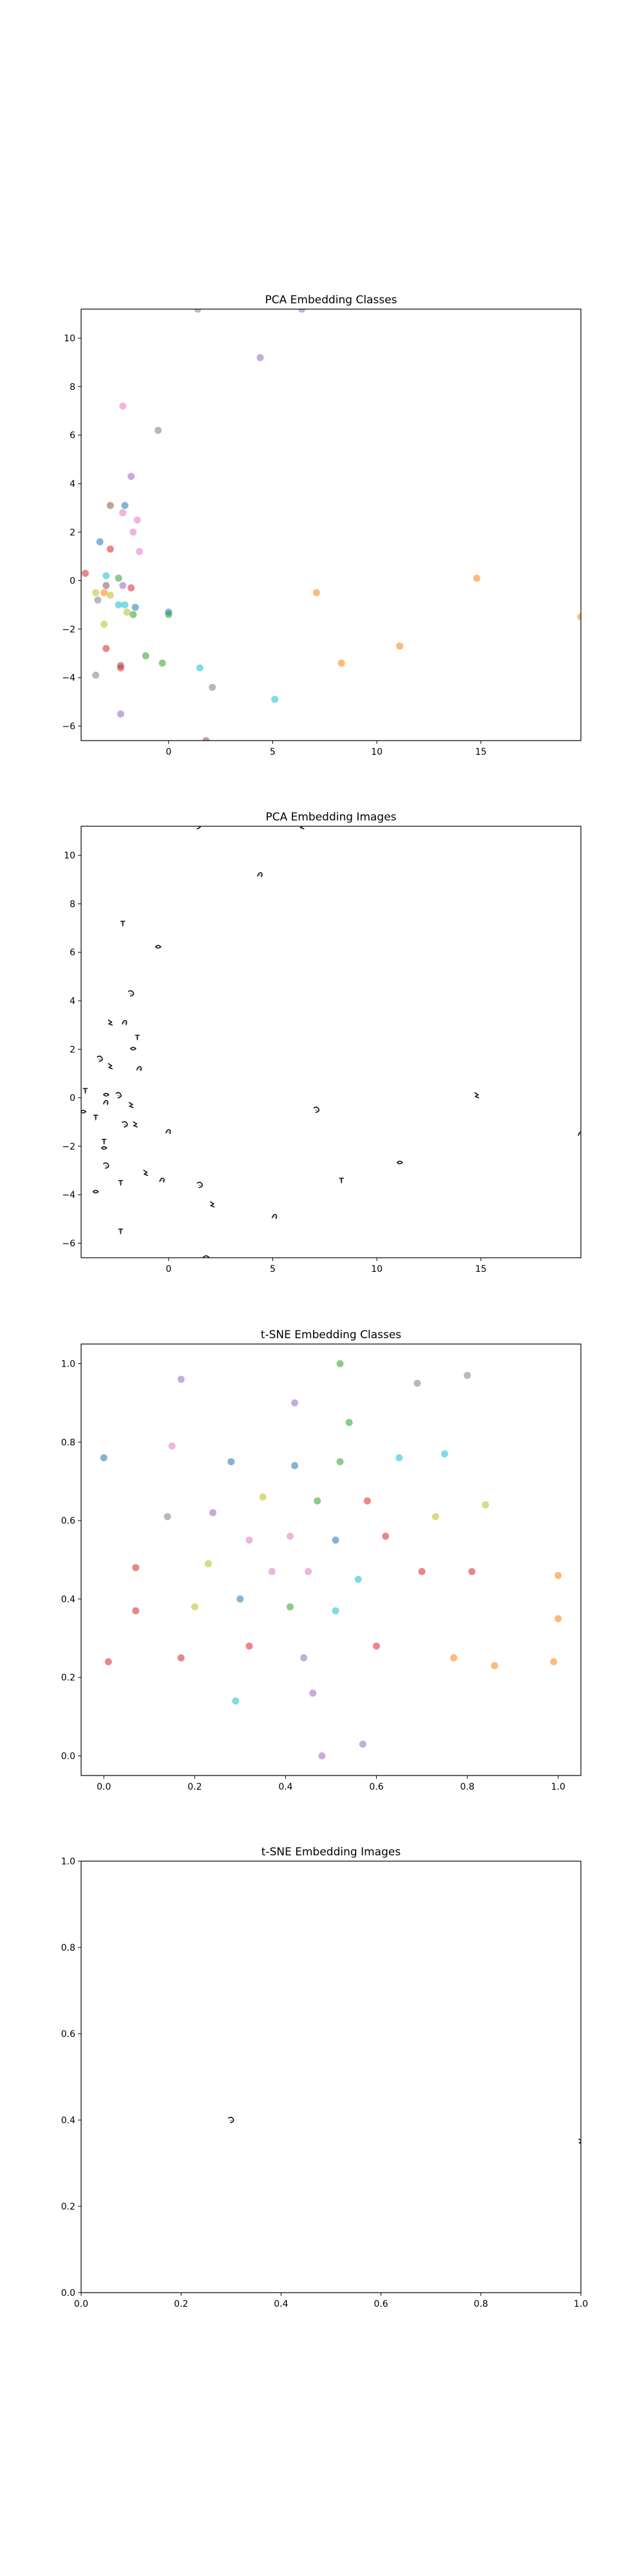 The width and height of the screenshot is (644, 2576). What do you see at coordinates (331, 1335) in the screenshot?
I see `chart-title: t-SNE Embedding Classes` at bounding box center [331, 1335].